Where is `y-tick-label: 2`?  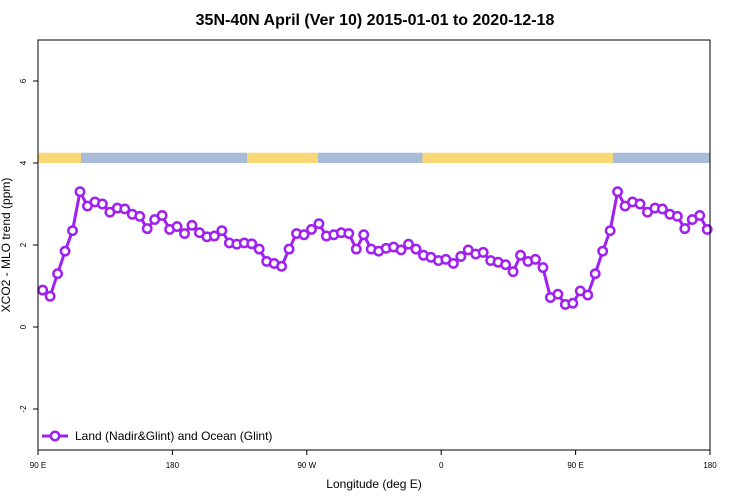
y-tick-label: 2 is located at coordinates (23, 244).